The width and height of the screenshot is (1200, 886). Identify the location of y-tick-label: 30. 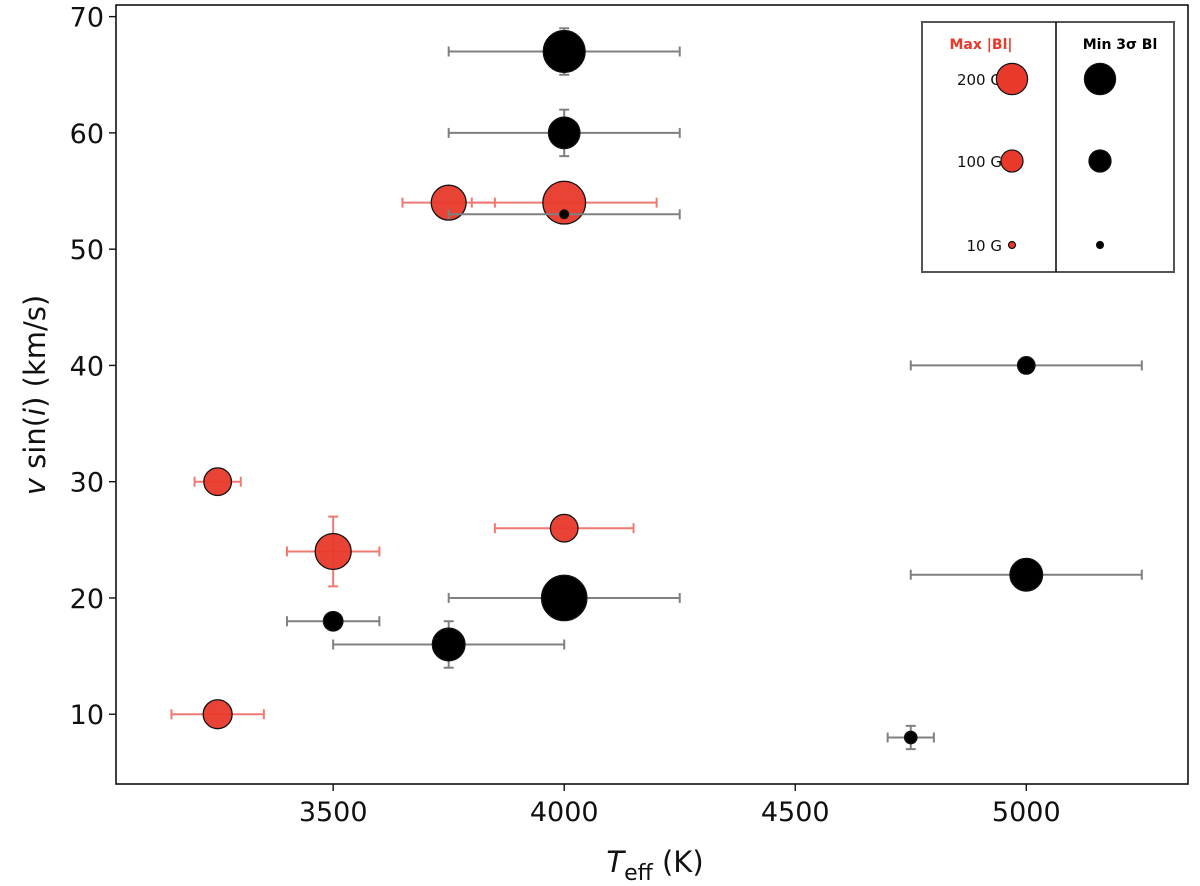
(87, 483).